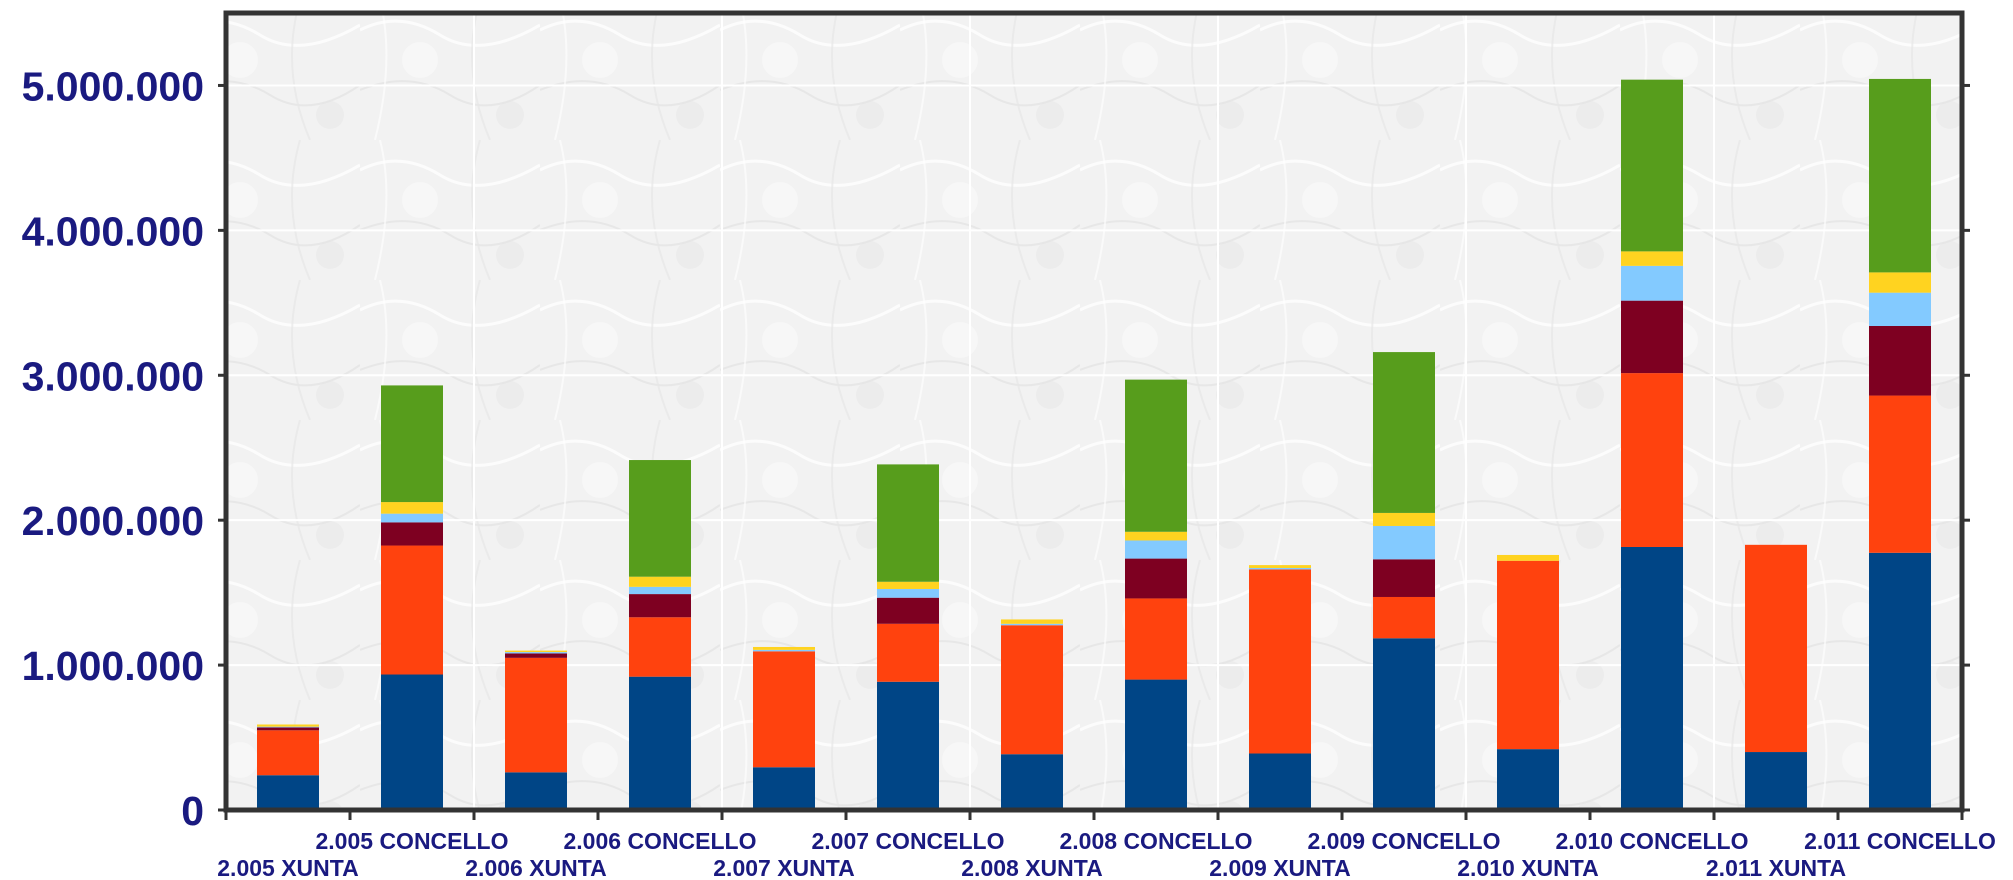 This screenshot has width=2013, height=880. I want to click on x-tick-label: 2.007 XUNTA, so click(783, 867).